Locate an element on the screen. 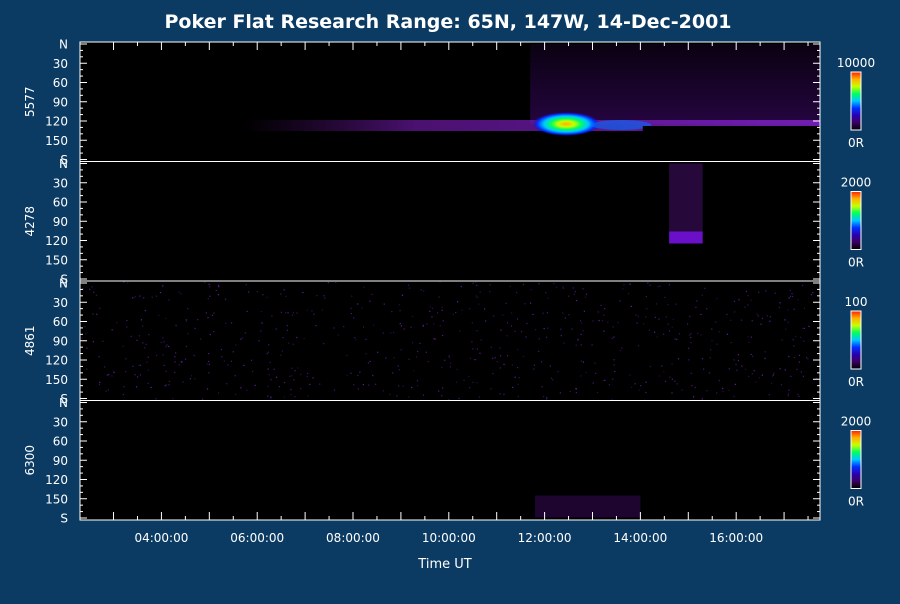 Image resolution: width=900 pixels, height=604 pixels. y-tick-label: N is located at coordinates (63, 45).